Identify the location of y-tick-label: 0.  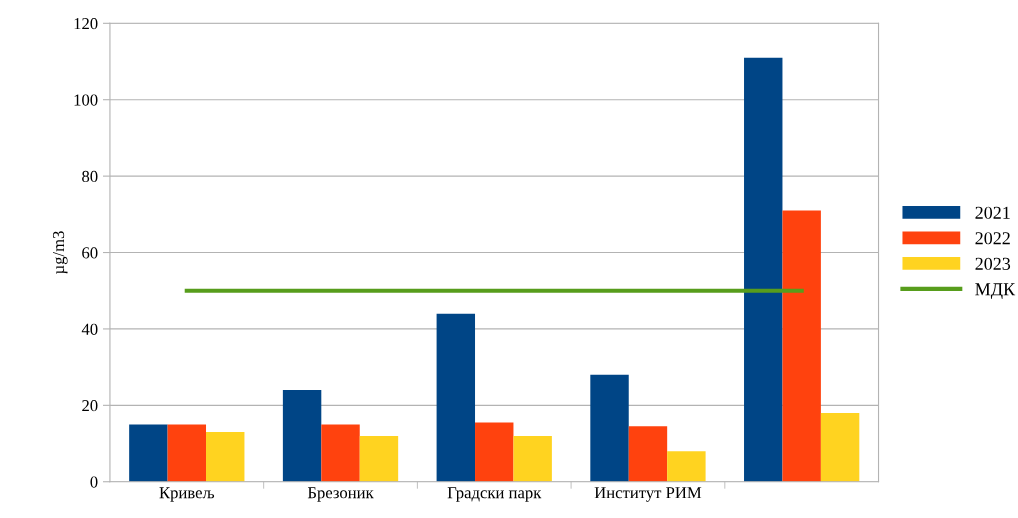
(94, 482).